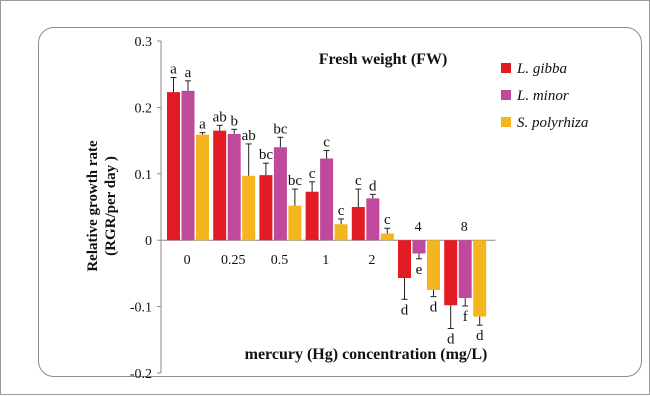 Image resolution: width=650 pixels, height=396 pixels. What do you see at coordinates (541, 69) in the screenshot?
I see `legend-label: L. gibba` at bounding box center [541, 69].